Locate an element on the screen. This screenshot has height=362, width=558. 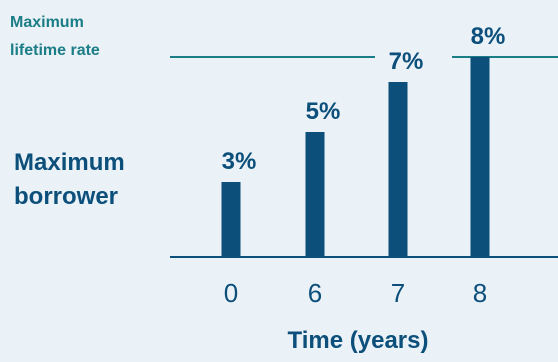
x-tick-label-8: 8 is located at coordinates (480, 293).